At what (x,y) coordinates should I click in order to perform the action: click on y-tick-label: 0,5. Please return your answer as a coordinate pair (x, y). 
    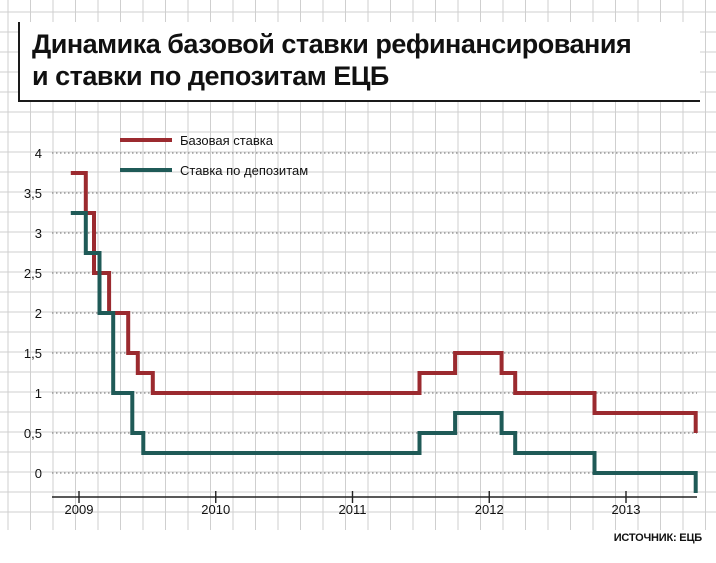
    Looking at the image, I should click on (33, 433).